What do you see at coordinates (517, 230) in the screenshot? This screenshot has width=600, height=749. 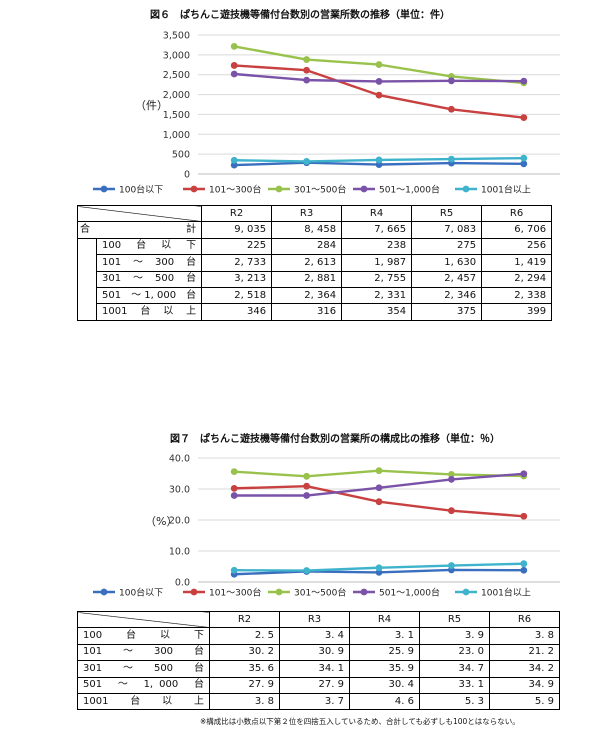 I see `table-cell: 6, 706` at bounding box center [517, 230].